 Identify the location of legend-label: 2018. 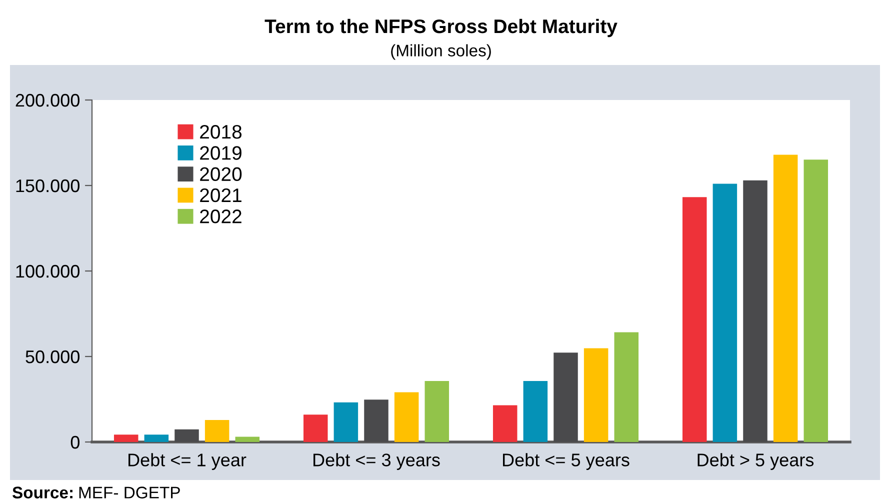
(221, 131).